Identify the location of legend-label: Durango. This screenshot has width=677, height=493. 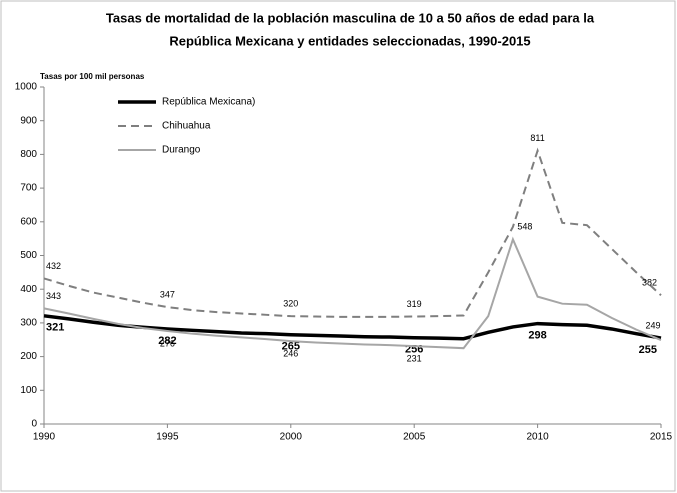
(181, 150).